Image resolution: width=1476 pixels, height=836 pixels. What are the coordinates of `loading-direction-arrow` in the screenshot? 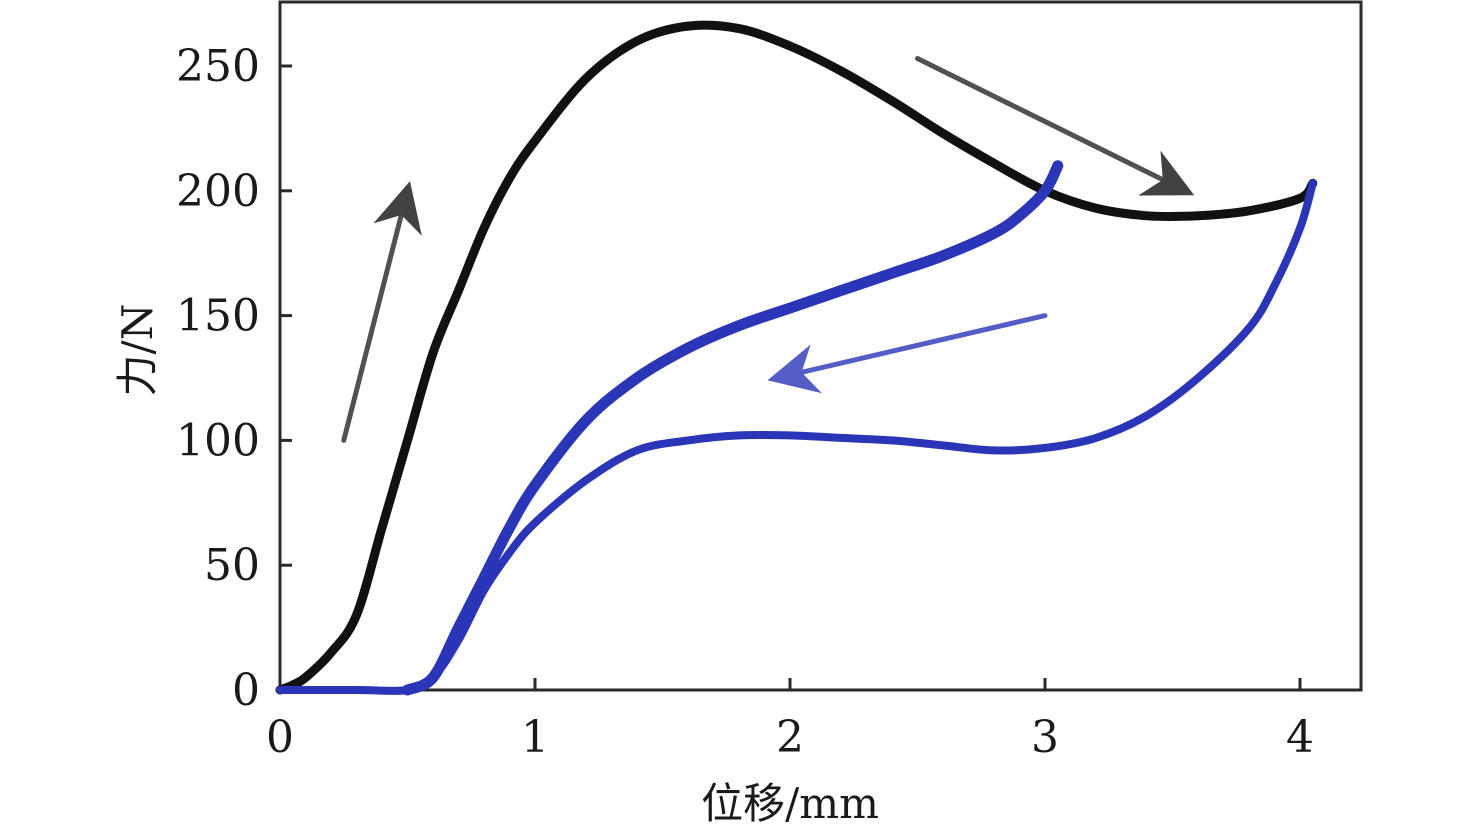 It's located at (381, 312).